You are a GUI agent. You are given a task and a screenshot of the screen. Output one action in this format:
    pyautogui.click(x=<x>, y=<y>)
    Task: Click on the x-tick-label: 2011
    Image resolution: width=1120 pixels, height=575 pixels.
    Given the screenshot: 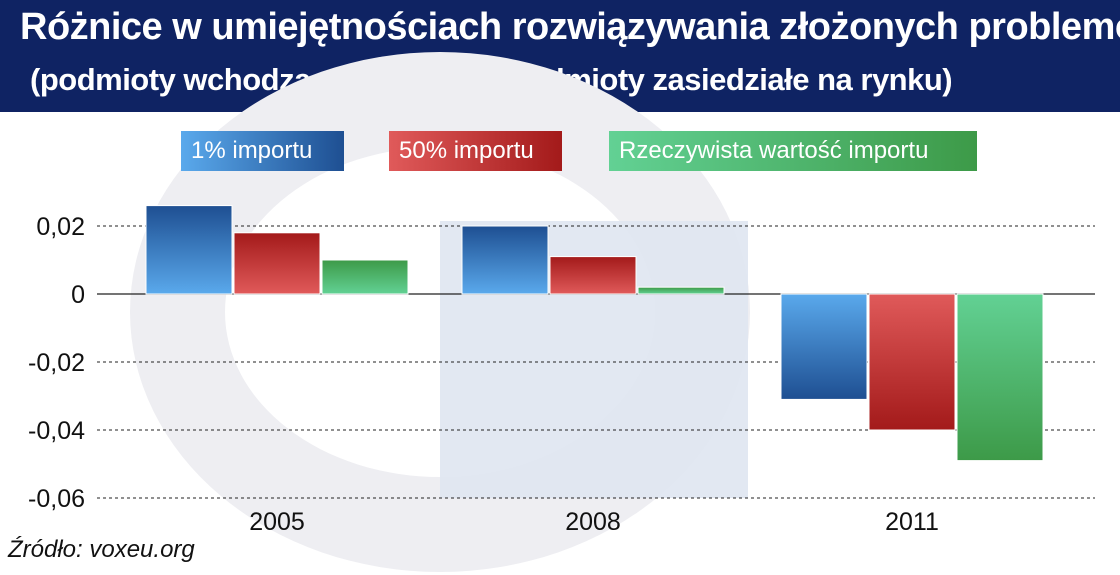 What is the action you would take?
    pyautogui.click(x=912, y=522)
    